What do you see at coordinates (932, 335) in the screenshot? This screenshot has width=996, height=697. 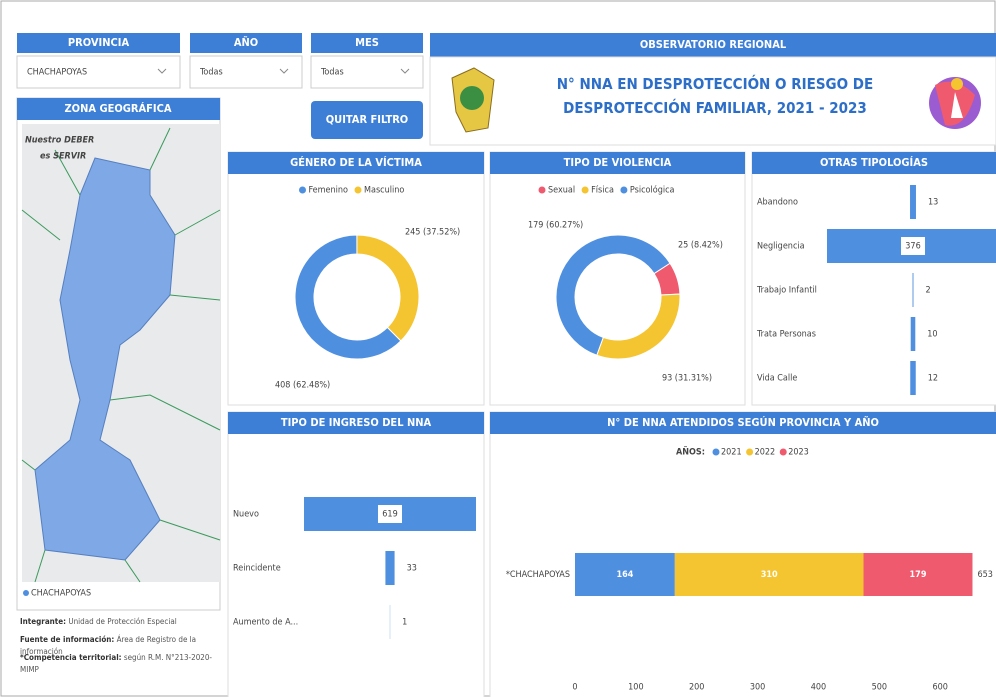 I see `data-label: 10` at bounding box center [932, 335].